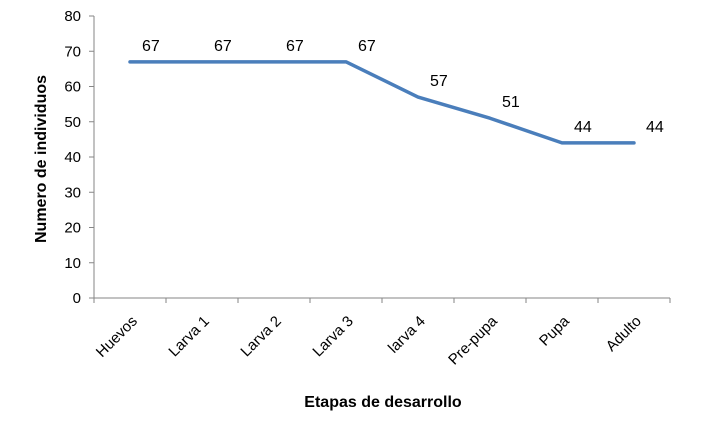 Image resolution: width=722 pixels, height=423 pixels. Describe the element at coordinates (473, 340) in the screenshot. I see `x-tick-label: Pre-pupa` at that location.